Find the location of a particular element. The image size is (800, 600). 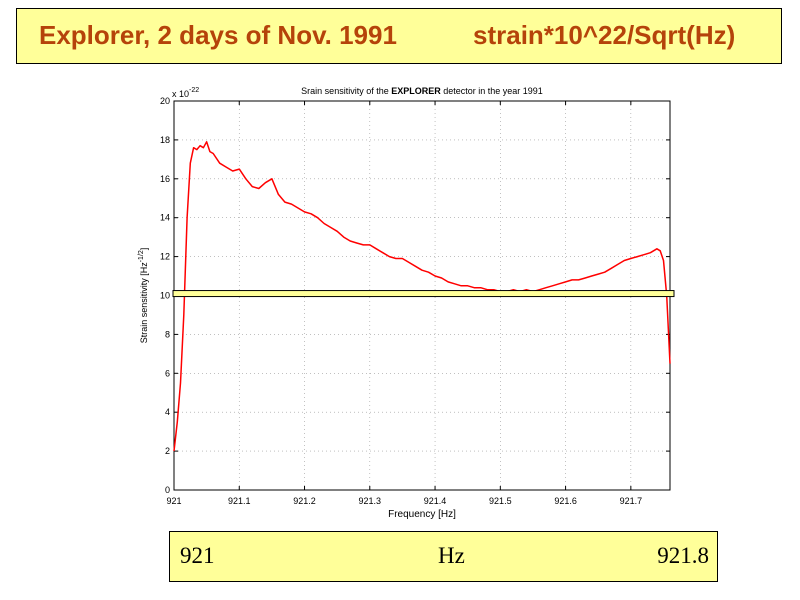

y-tick-label: 2 is located at coordinates (167, 451).